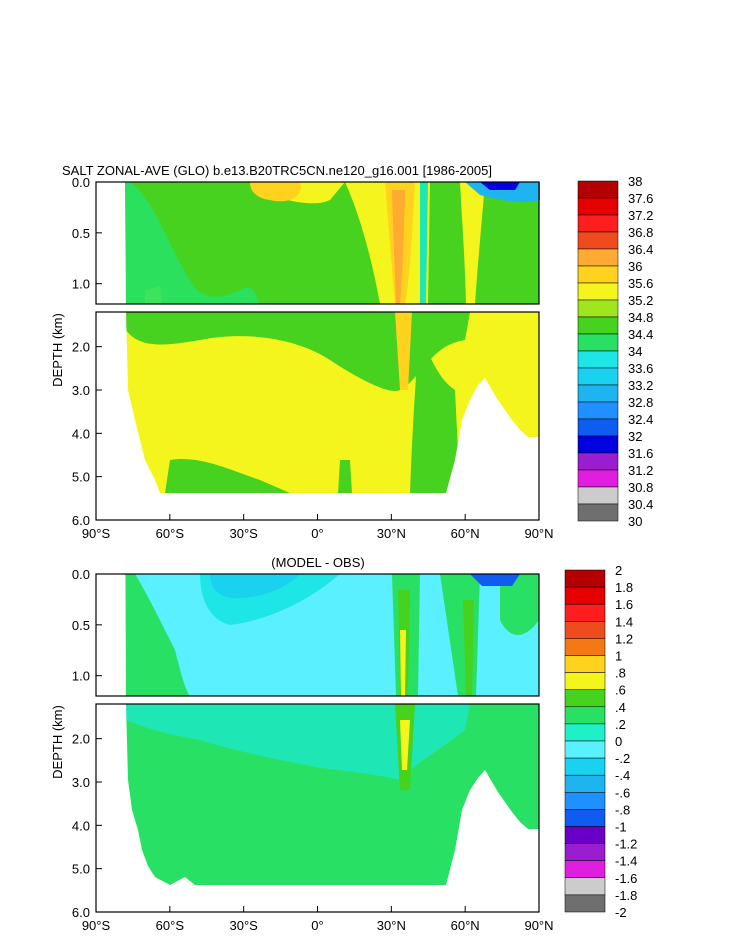 The height and width of the screenshot is (945, 733). Describe the element at coordinates (81, 347) in the screenshot. I see `y-tick-label: 2.0` at that location.